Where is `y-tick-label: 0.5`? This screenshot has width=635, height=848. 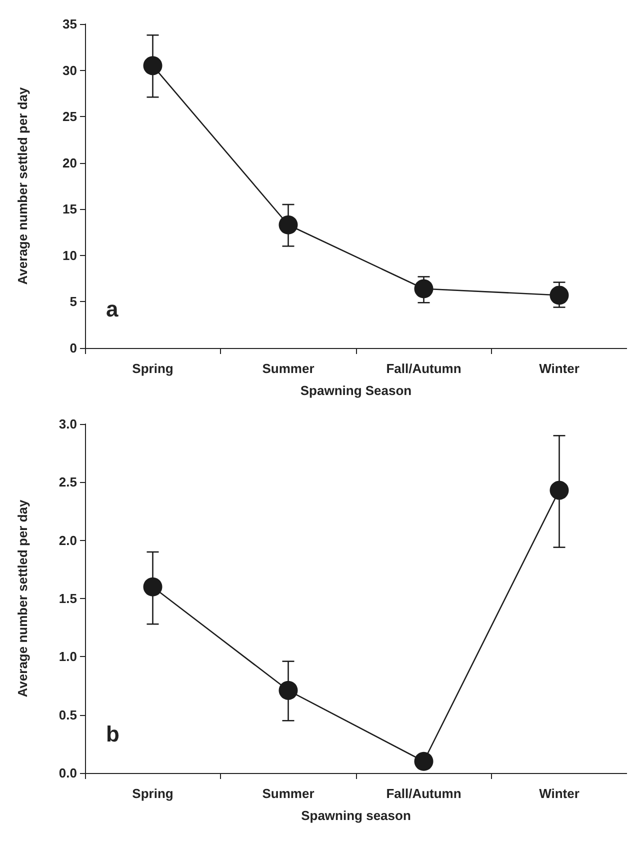
y-tick-label: 0.5 is located at coordinates (67, 714).